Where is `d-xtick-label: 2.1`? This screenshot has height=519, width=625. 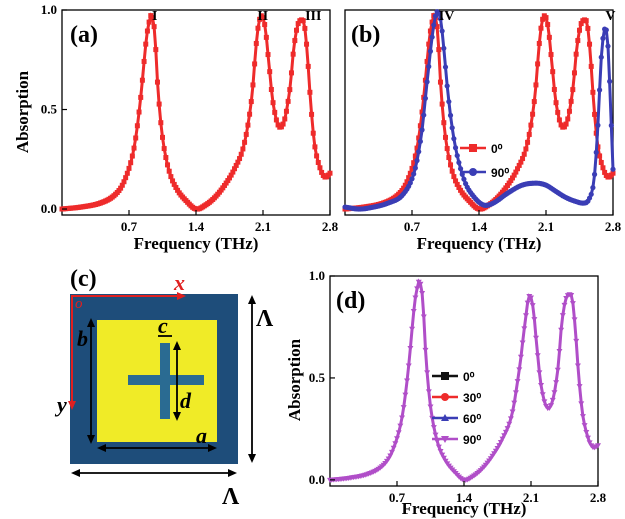
d-xtick-label: 2.1 is located at coordinates (531, 497).